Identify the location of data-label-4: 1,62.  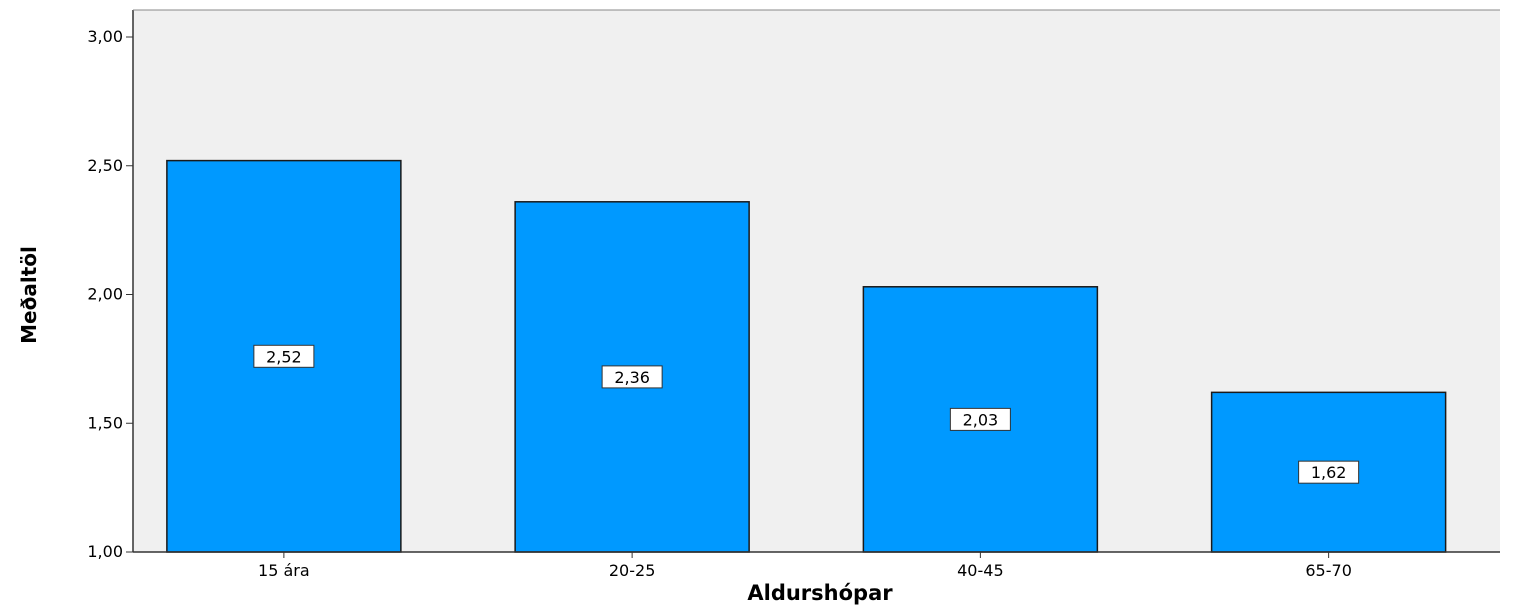
(1329, 472).